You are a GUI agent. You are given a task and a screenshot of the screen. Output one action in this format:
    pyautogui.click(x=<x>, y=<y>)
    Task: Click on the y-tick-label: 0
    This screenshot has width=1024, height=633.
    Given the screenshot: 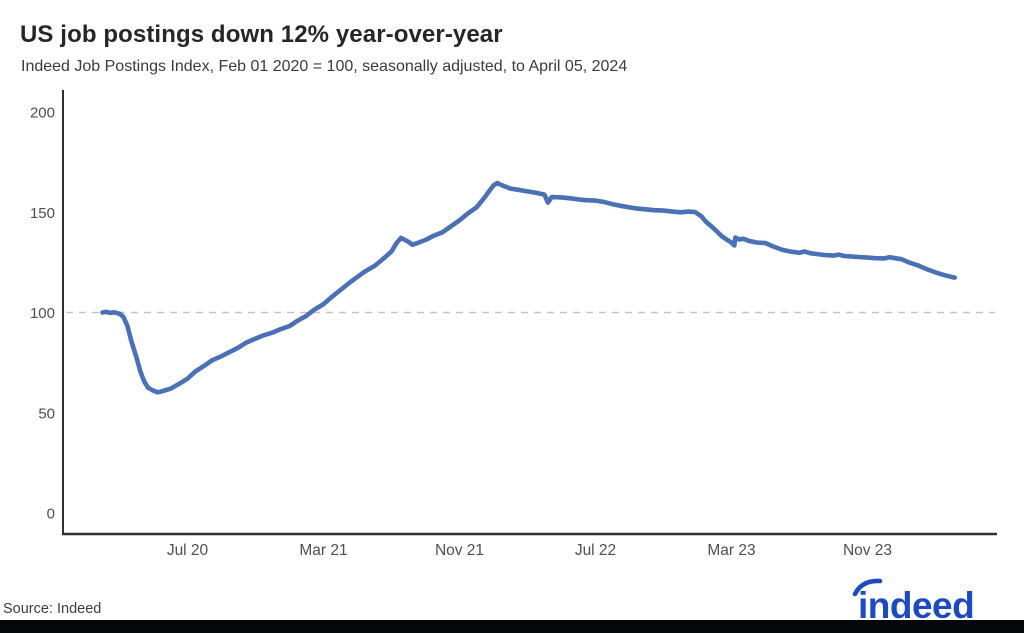 What is the action you would take?
    pyautogui.click(x=51, y=514)
    